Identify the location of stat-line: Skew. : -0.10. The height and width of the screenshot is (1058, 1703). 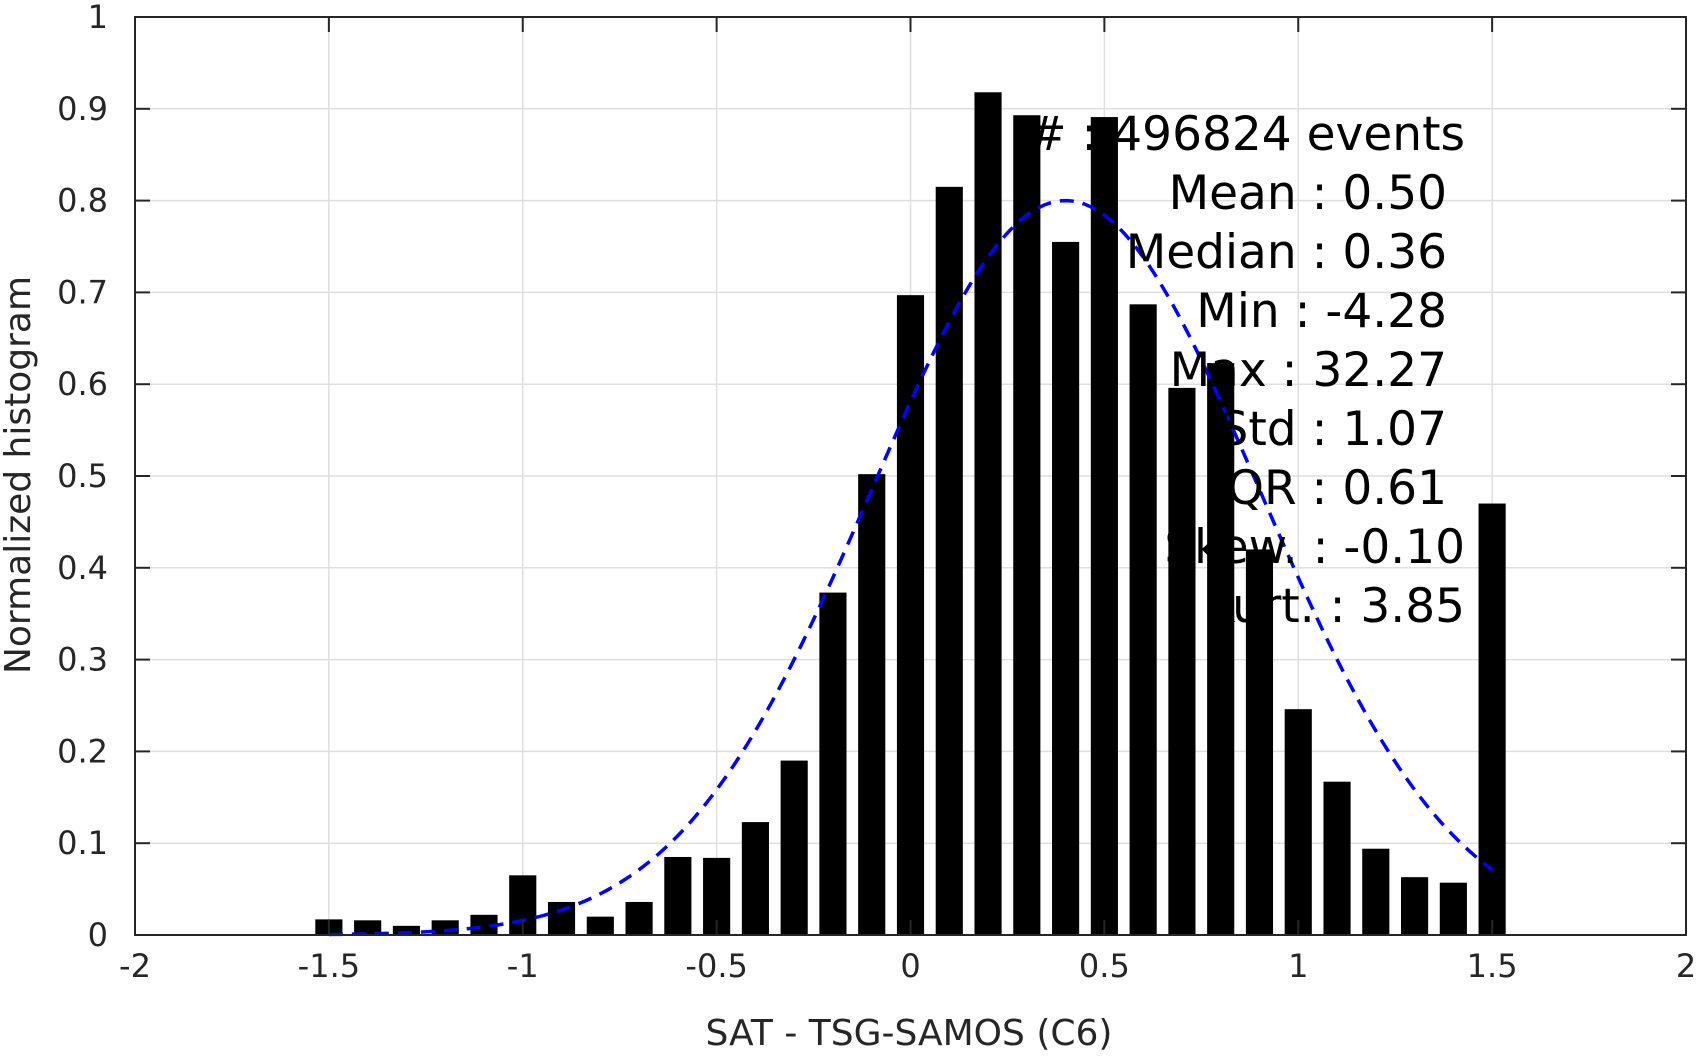
(1314, 547).